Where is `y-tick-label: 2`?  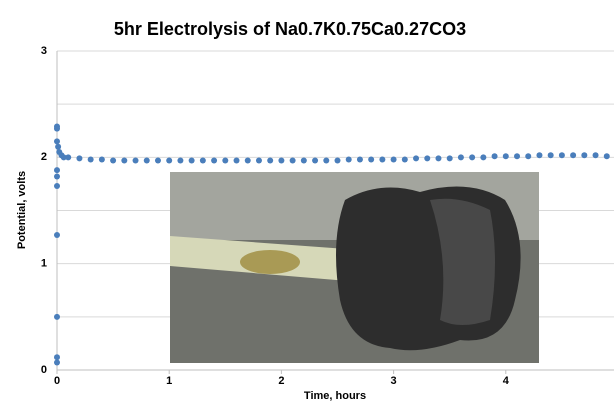 y-tick-label: 2 is located at coordinates (44, 157).